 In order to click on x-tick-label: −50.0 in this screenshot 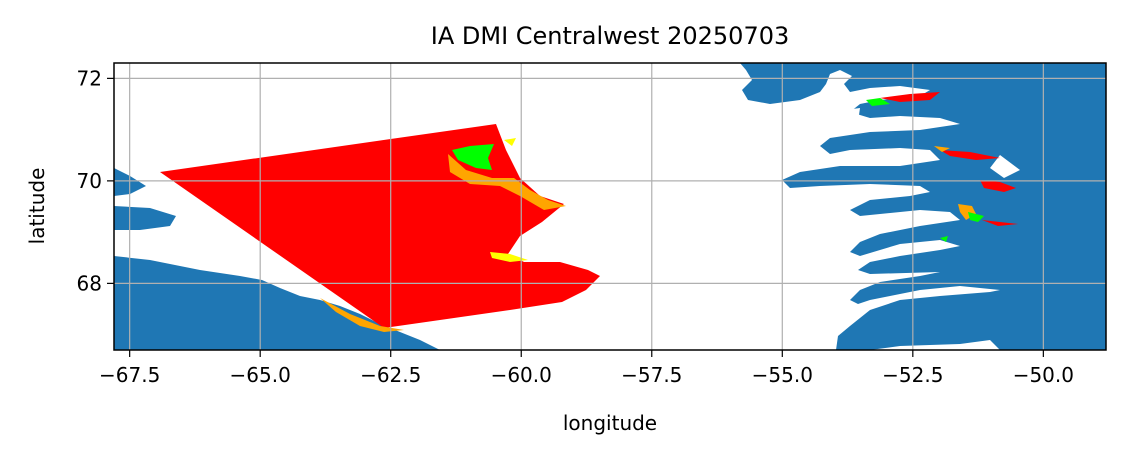, I will do `click(1043, 375)`.